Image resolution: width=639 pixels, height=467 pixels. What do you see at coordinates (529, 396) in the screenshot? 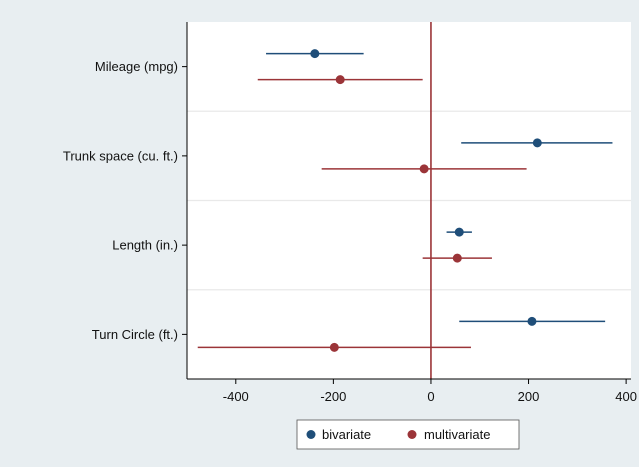
I see `x-tick-label: 200` at bounding box center [529, 396].